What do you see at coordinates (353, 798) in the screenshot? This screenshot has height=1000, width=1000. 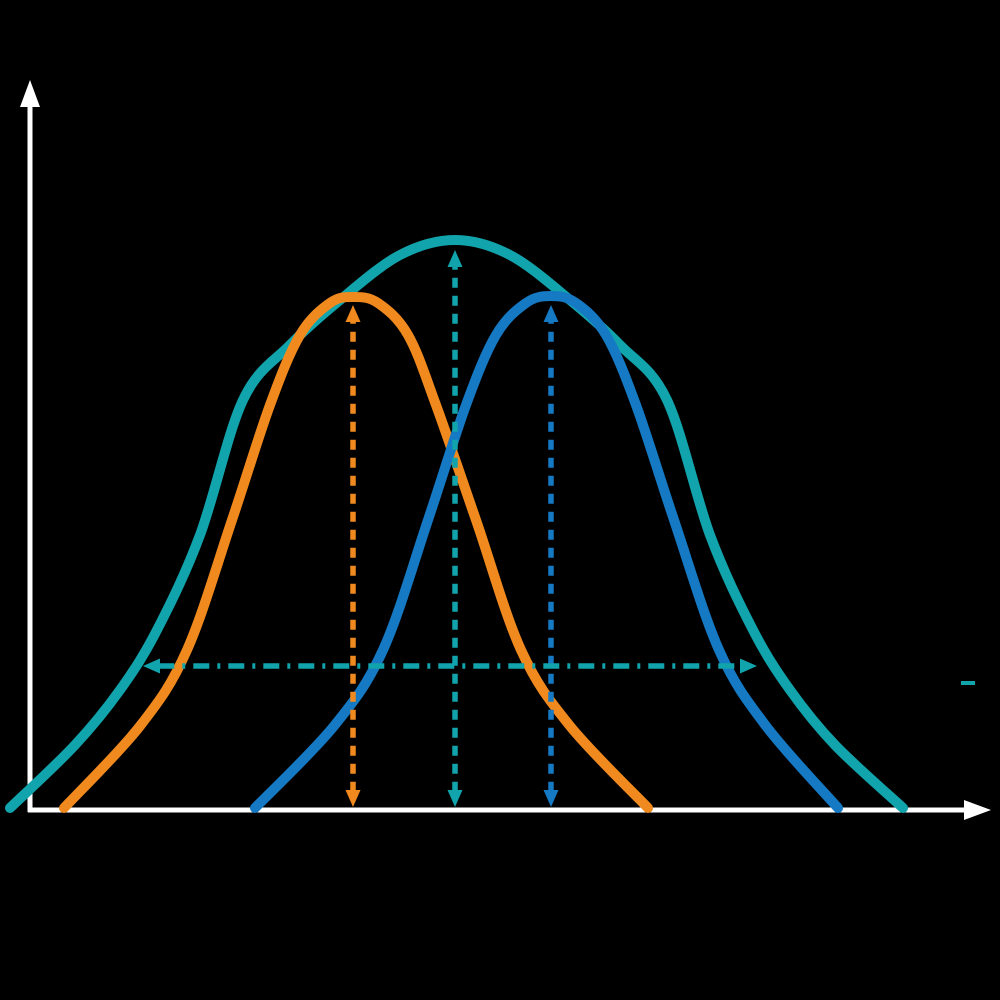 I see `peak-height-arrow-a-head-start` at bounding box center [353, 798].